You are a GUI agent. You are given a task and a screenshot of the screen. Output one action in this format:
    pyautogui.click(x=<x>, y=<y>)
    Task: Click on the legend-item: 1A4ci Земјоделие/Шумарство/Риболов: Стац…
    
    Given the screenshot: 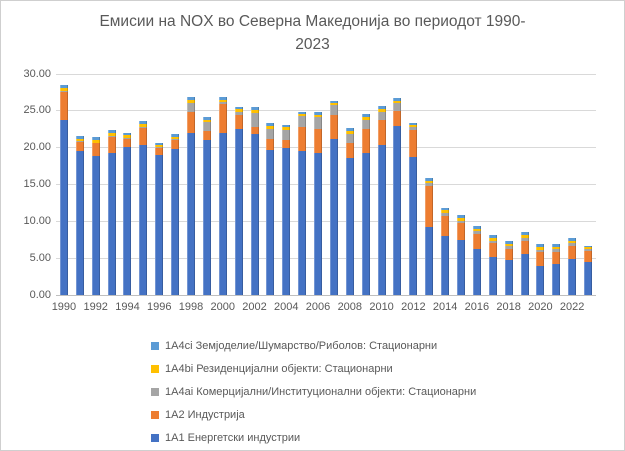 What is the action you would take?
    pyautogui.click(x=313, y=345)
    